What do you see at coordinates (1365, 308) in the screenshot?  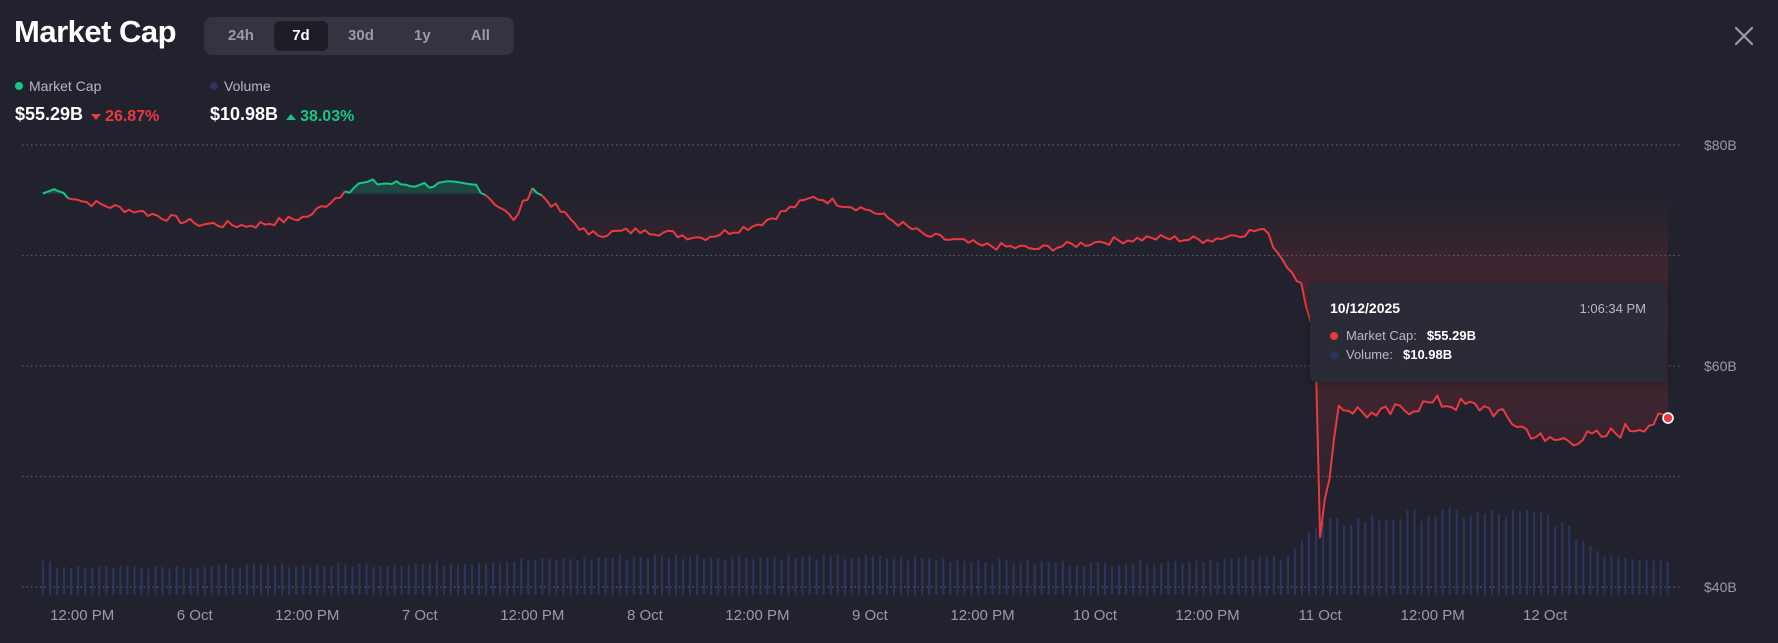 I see `tooltip-date: 10/12/2025` at bounding box center [1365, 308].